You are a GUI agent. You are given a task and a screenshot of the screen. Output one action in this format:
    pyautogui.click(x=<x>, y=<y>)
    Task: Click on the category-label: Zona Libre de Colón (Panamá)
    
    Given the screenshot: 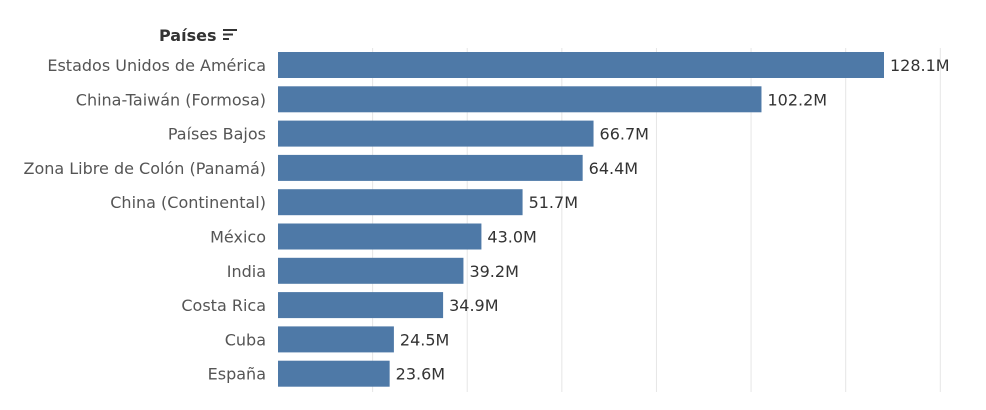 What is the action you would take?
    pyautogui.click(x=144, y=168)
    